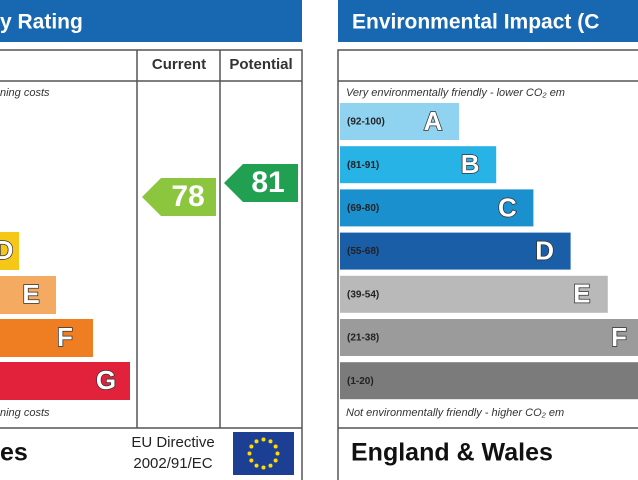 This screenshot has height=480, width=638. Describe the element at coordinates (25, 413) in the screenshot. I see `bottom-note: ning costs` at that location.